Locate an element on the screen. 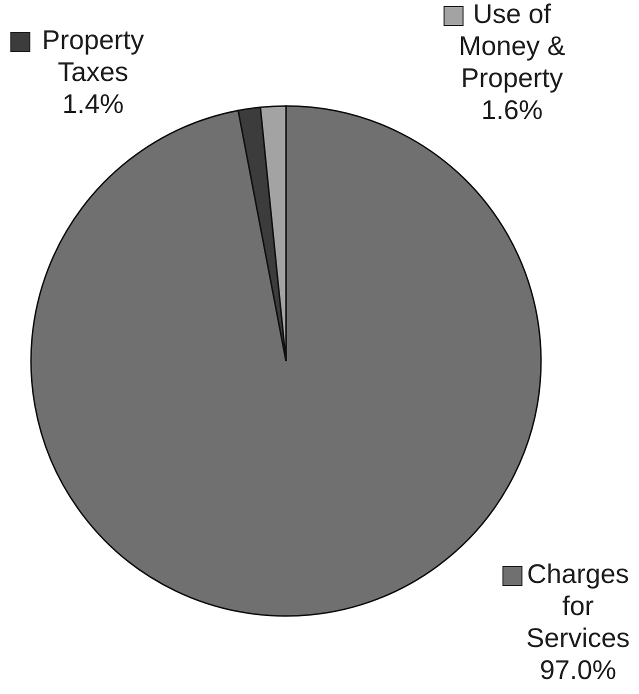 The image size is (639, 694). data-label: 1.6% is located at coordinates (512, 110).